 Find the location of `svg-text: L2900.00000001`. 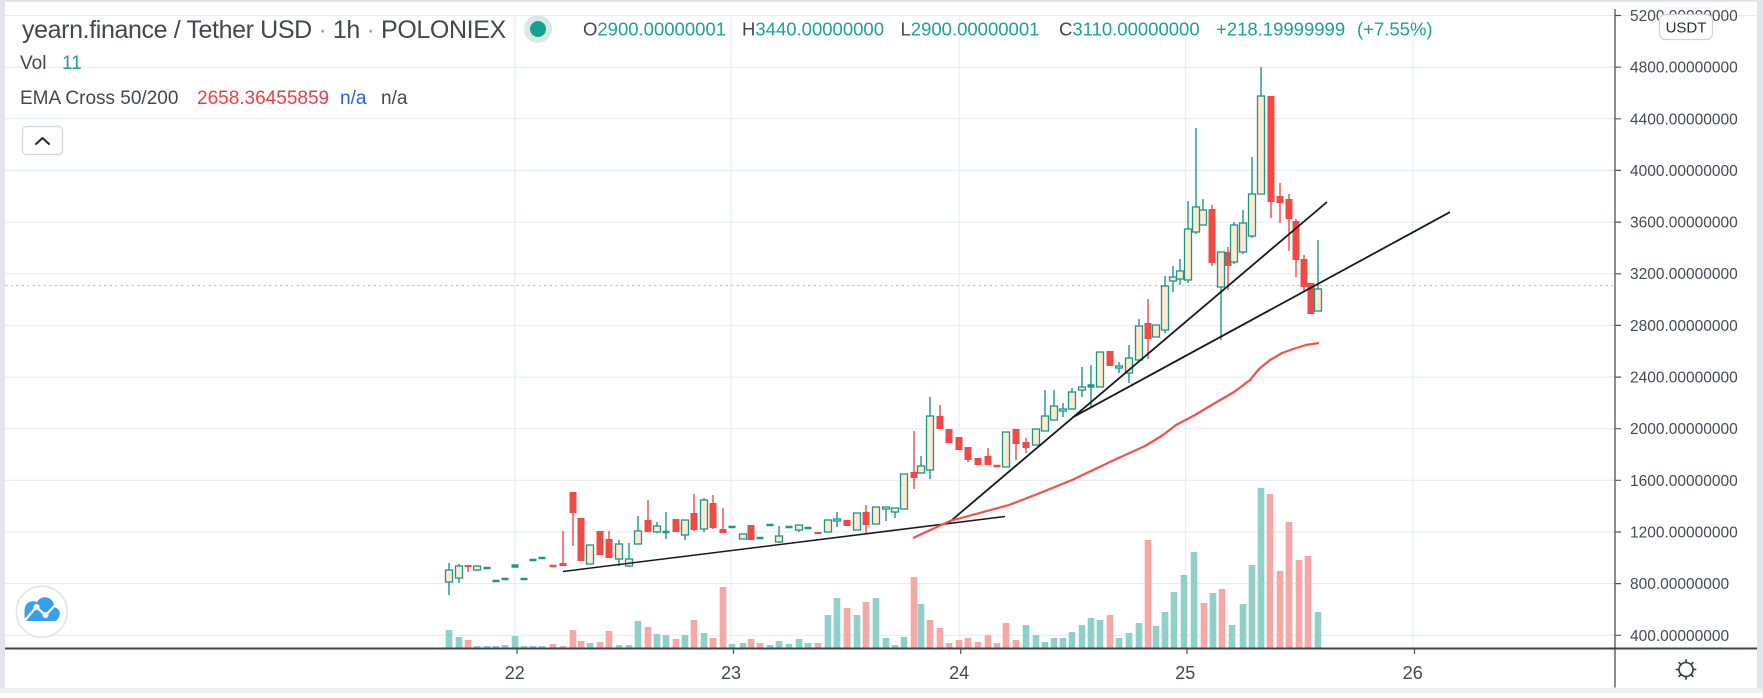

svg-text: L2900.00000001 is located at coordinates (970, 29).